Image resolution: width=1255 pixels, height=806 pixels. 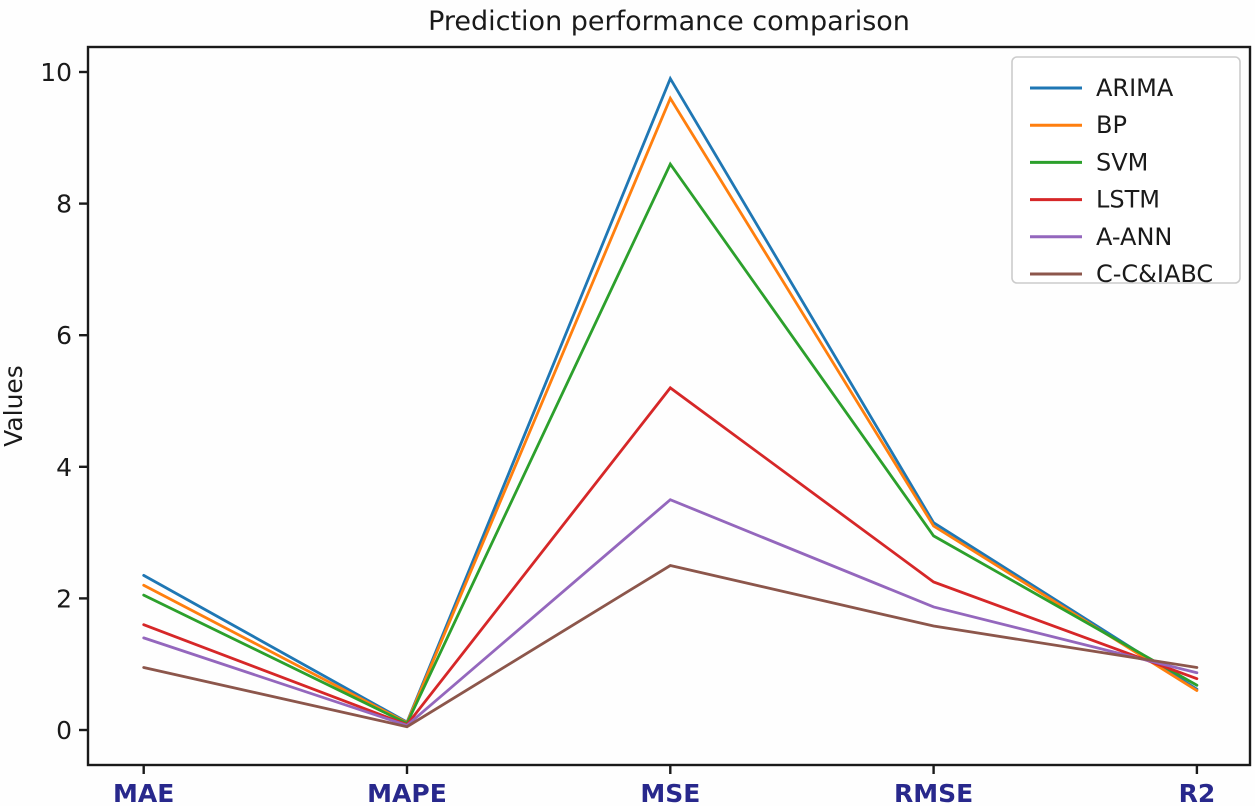 What do you see at coordinates (14, 406) in the screenshot?
I see `y-axis-label: Values` at bounding box center [14, 406].